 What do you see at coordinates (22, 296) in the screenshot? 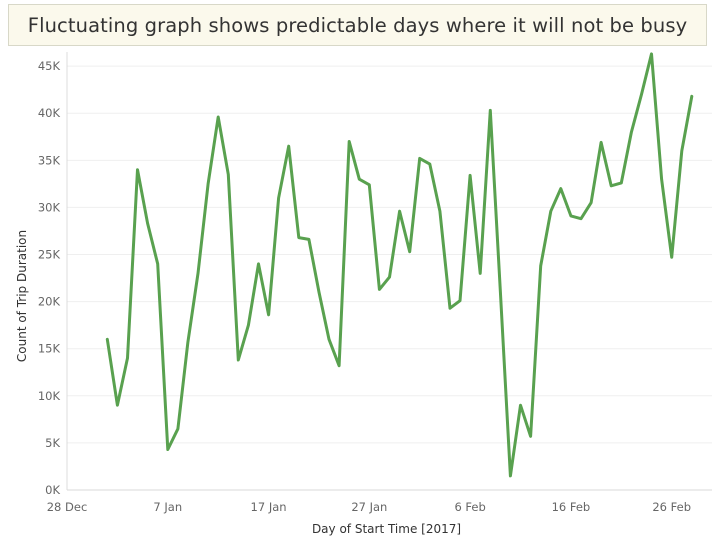
I see `y-axis-title: Count of Trip Duration` at bounding box center [22, 296].